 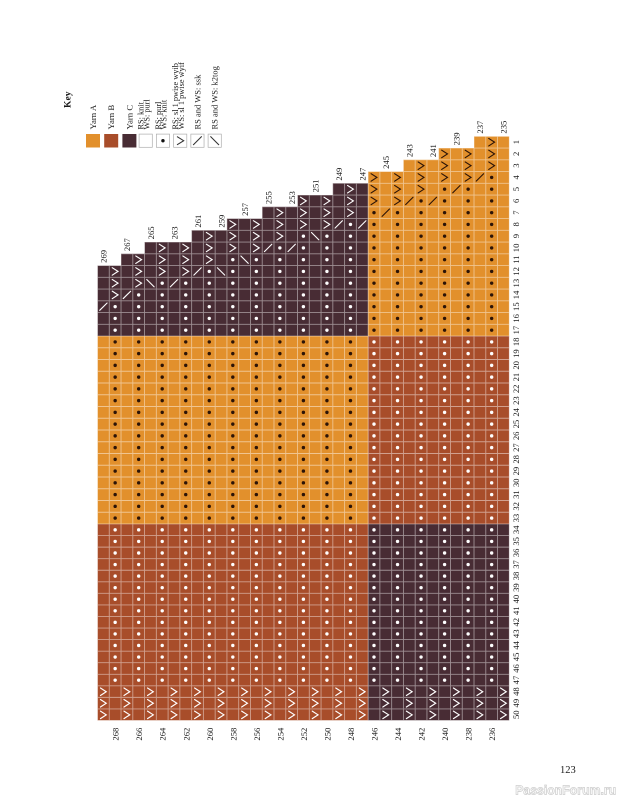 I want to click on svg-text: 252, so click(x=304, y=734).